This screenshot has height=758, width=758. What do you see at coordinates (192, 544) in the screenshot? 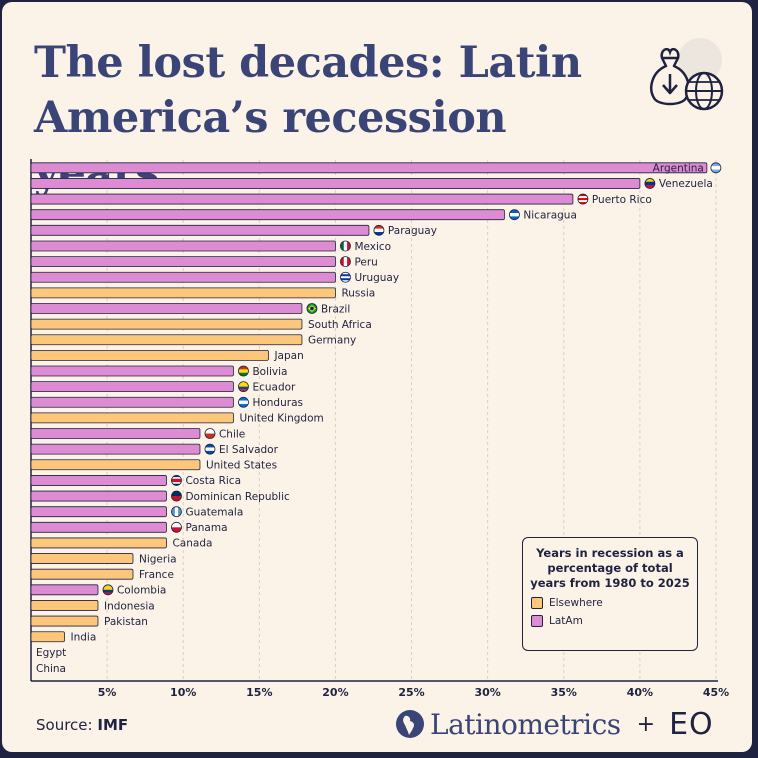
I see `bar-label-canada: Canada` at bounding box center [192, 544].